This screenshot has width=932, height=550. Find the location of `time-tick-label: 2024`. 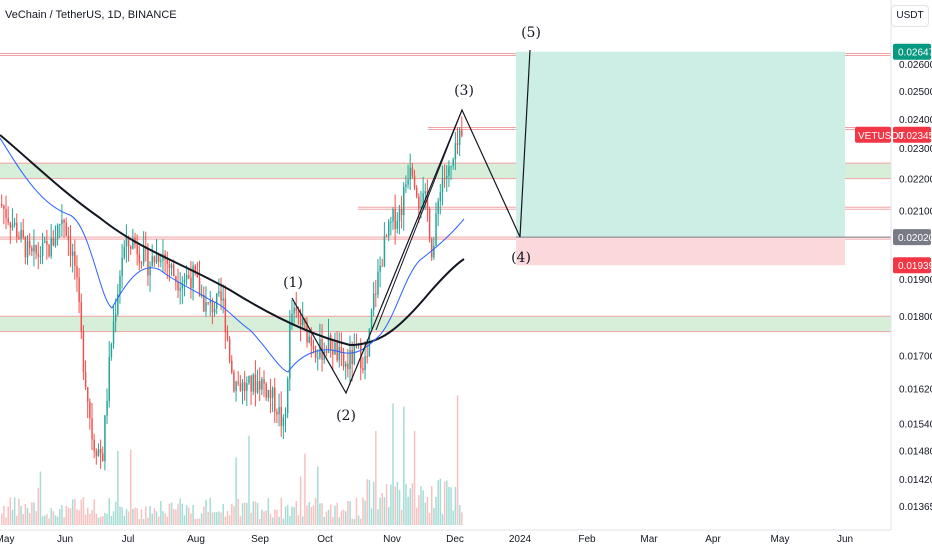

time-tick-label: 2024 is located at coordinates (520, 539).